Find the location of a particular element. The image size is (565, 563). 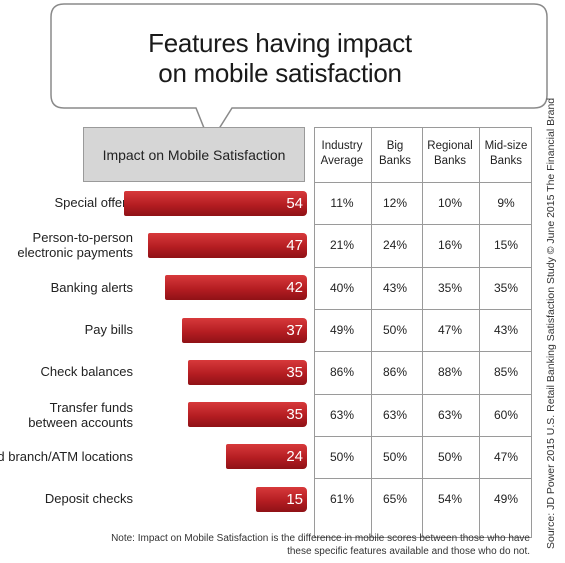

table-cell: 9% is located at coordinates (506, 203).